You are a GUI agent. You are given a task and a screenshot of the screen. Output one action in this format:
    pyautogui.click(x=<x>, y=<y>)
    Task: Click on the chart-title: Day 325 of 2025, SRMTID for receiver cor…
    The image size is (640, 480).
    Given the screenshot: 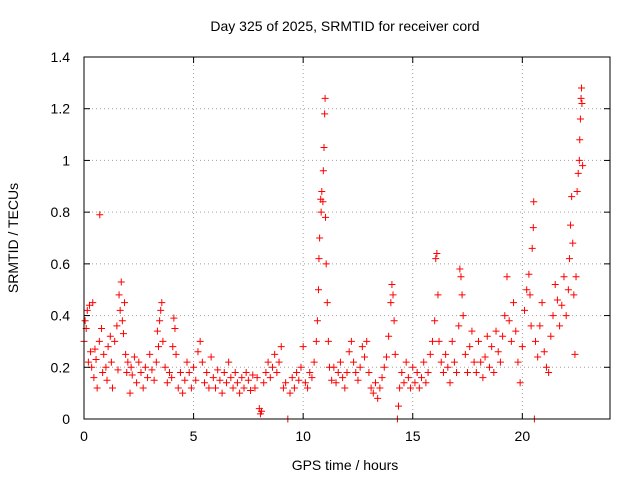 What is the action you would take?
    pyautogui.click(x=344, y=26)
    